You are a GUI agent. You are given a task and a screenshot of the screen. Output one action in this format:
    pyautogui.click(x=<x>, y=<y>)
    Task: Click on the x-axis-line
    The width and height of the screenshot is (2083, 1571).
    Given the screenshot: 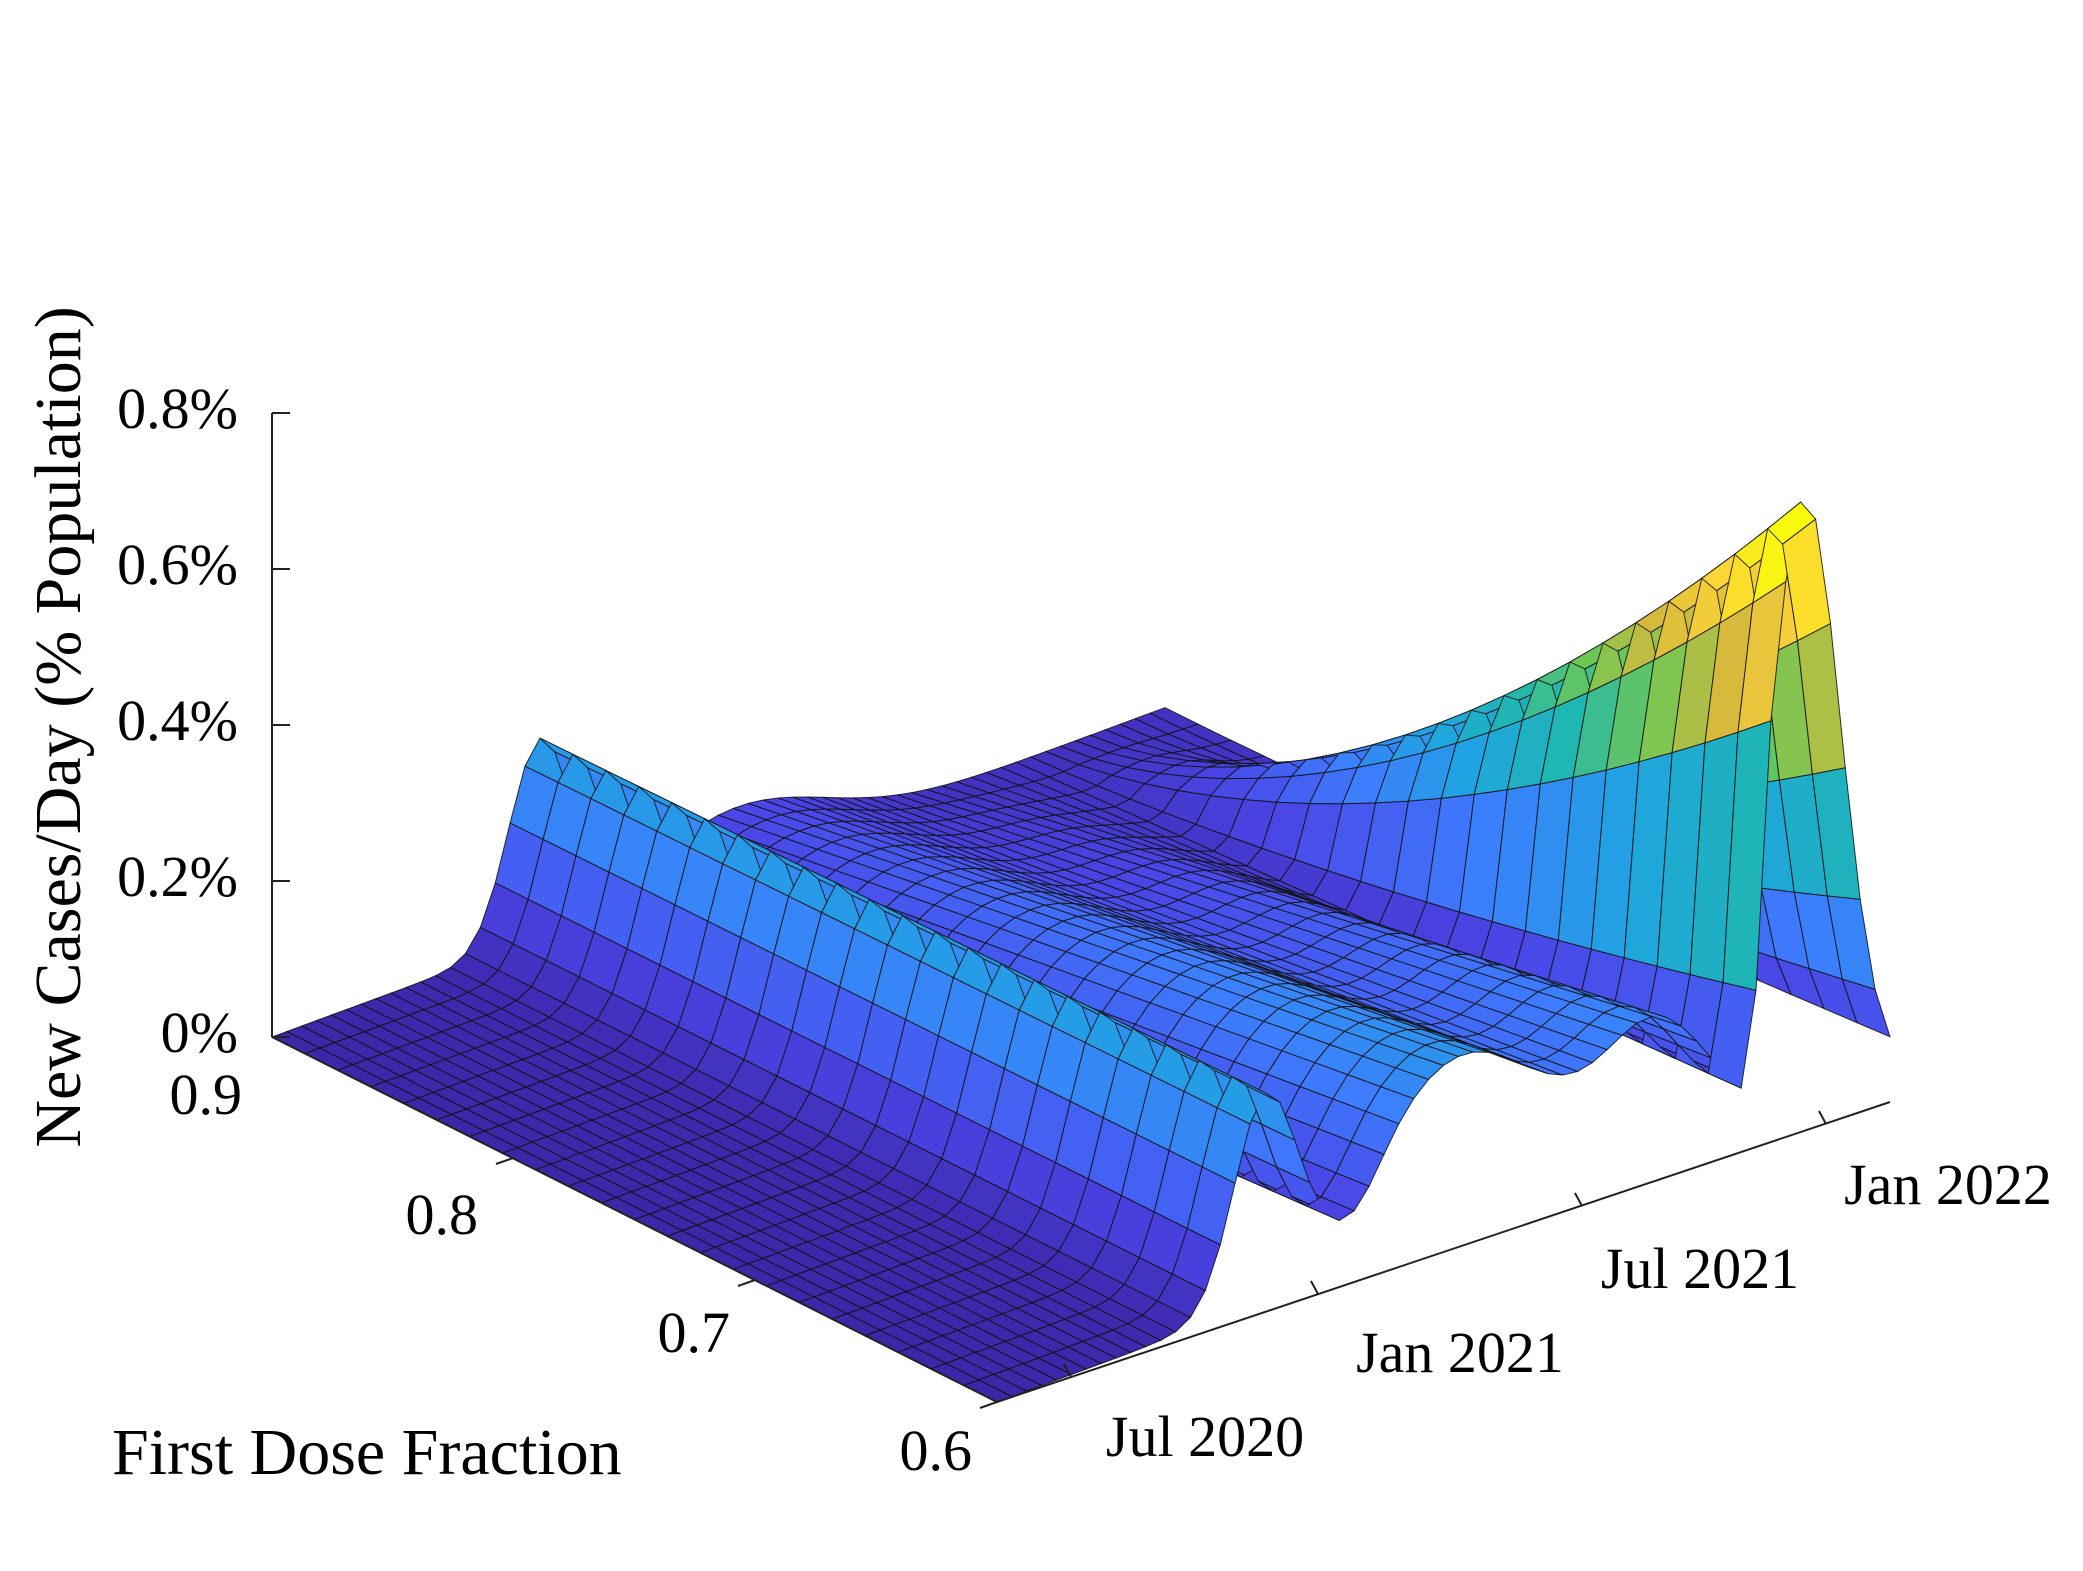 What is the action you would take?
    pyautogui.click(x=1443, y=1252)
    